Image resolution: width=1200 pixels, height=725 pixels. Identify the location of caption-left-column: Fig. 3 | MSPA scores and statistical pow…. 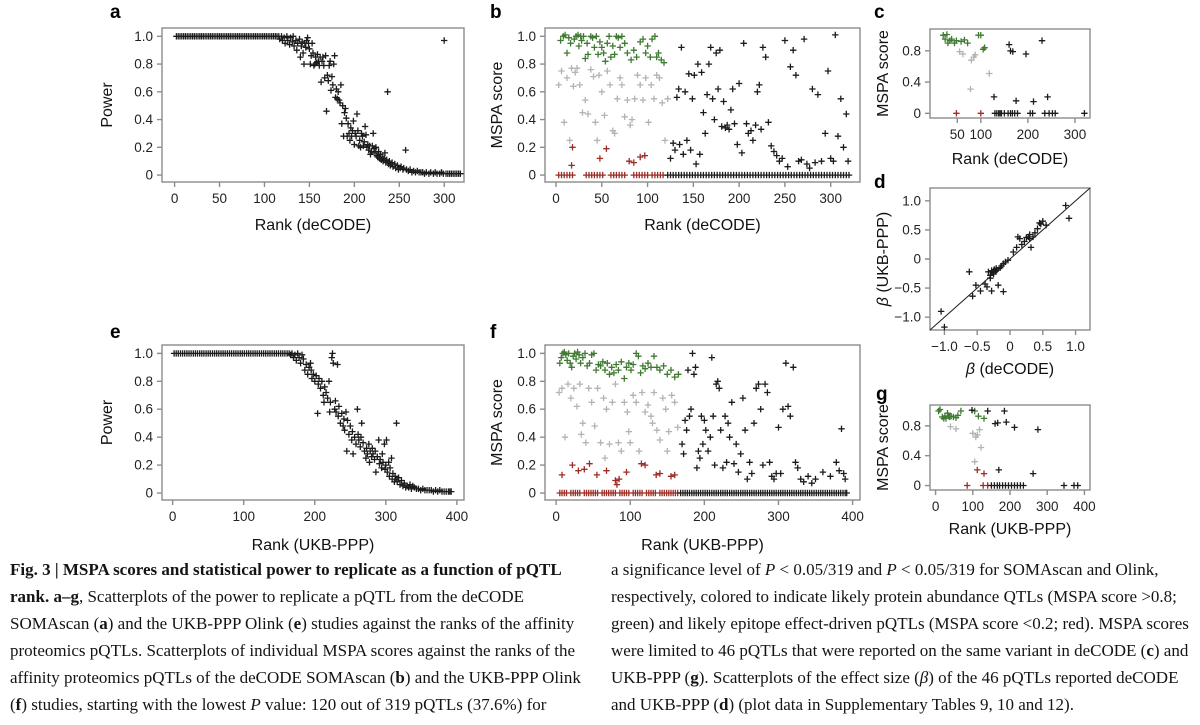
(295, 642).